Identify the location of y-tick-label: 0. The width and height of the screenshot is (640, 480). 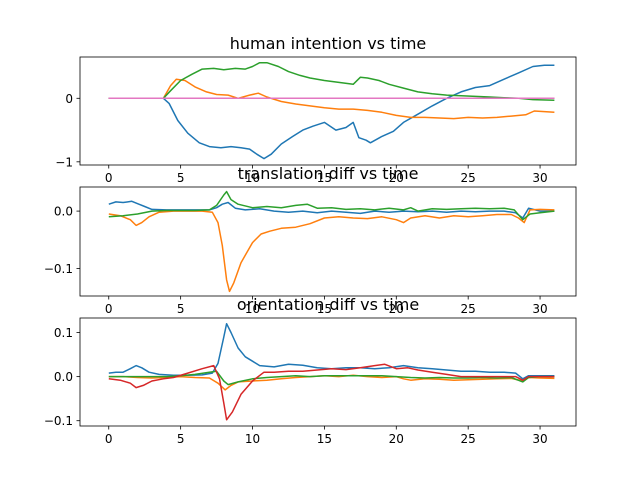
(69, 99).